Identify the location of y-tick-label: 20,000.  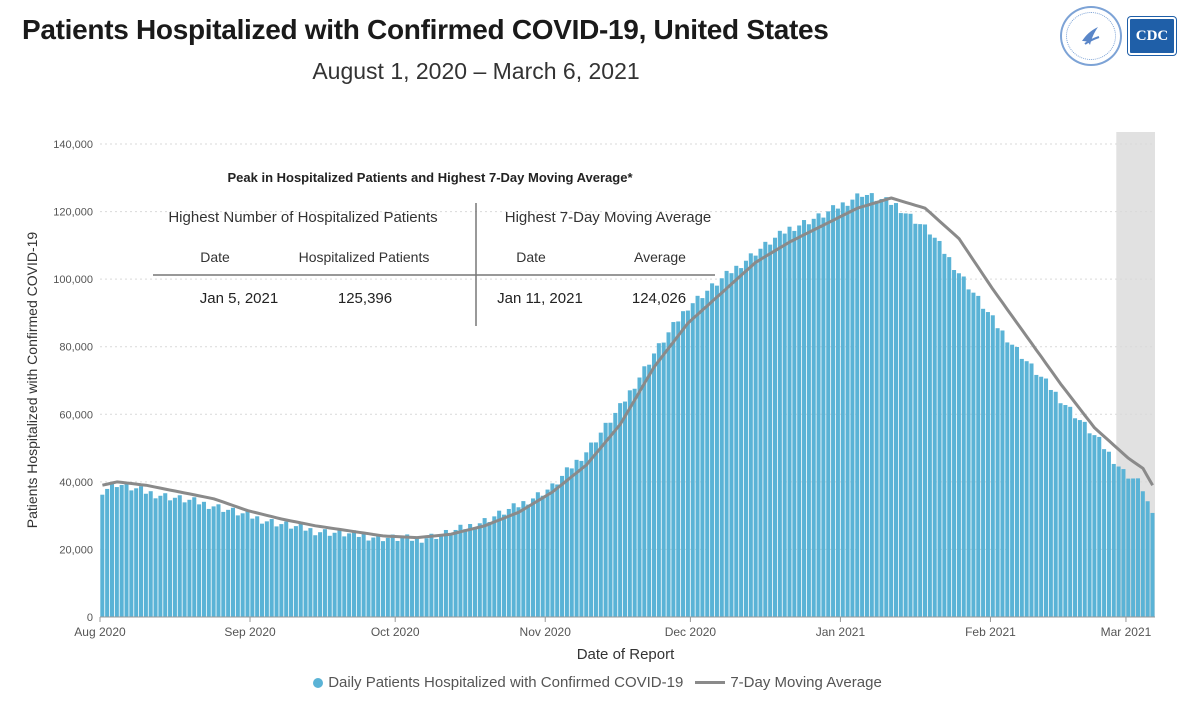
(76, 550).